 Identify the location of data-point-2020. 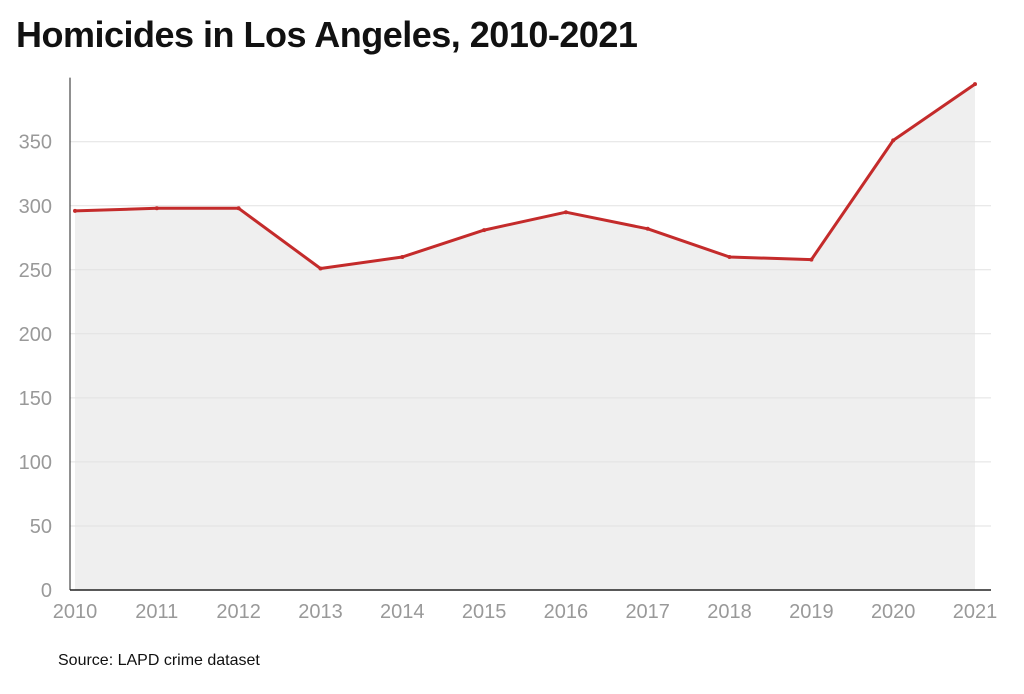
(893, 140).